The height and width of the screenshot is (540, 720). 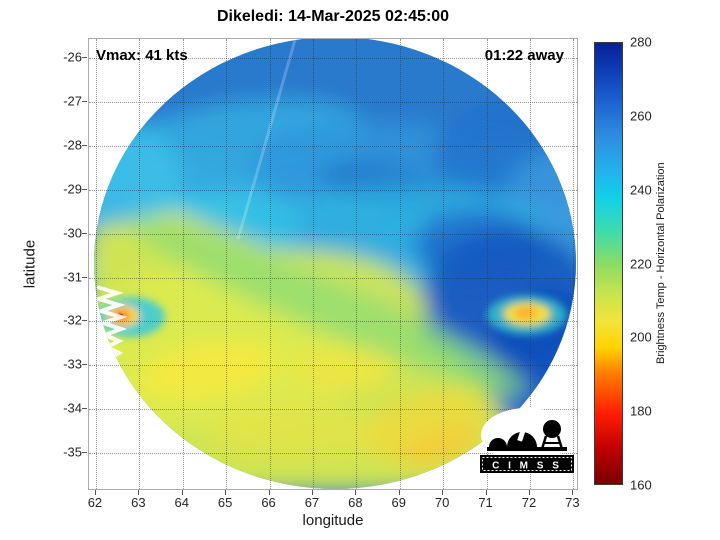 I want to click on vmax-annotation: Vmax: 41 kts, so click(x=142, y=55).